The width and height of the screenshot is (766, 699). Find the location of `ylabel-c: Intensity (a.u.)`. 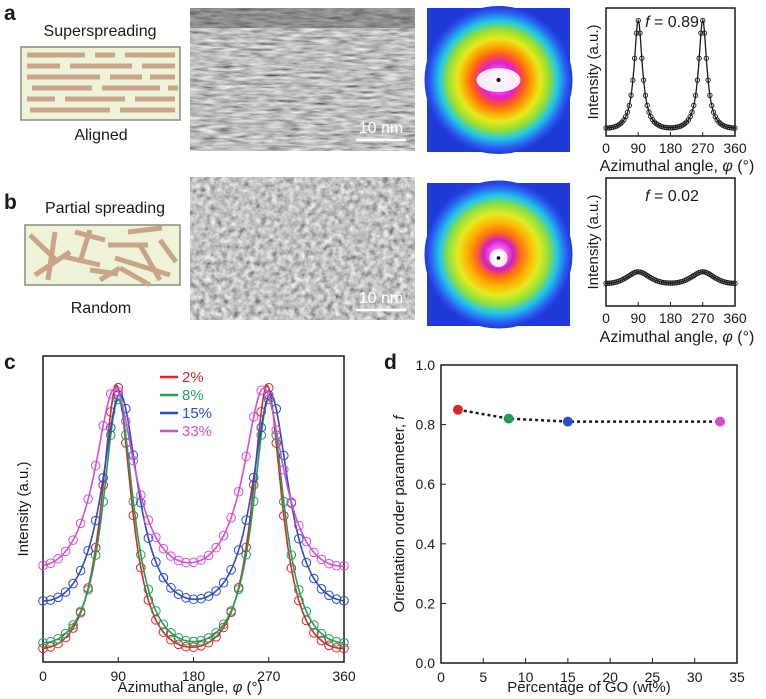

ylabel-c: Intensity (a.u.) is located at coordinates (23, 508).